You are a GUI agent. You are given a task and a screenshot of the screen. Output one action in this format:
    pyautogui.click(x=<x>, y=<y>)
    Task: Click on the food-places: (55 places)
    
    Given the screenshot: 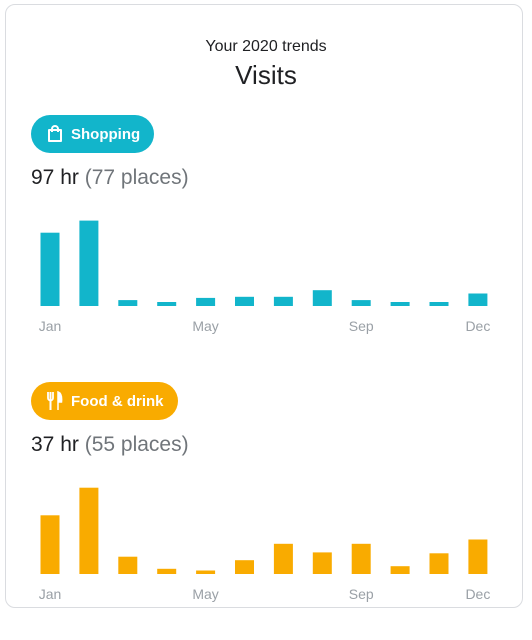 What is the action you would take?
    pyautogui.click(x=136, y=444)
    